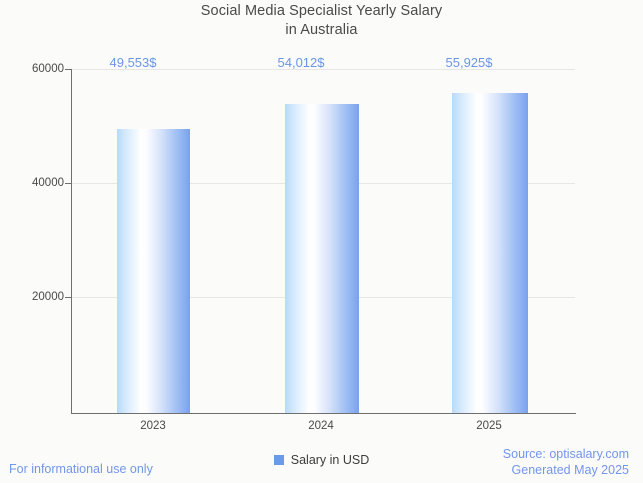 Image resolution: width=643 pixels, height=483 pixels. What do you see at coordinates (71, 241) in the screenshot?
I see `y-axis-line` at bounding box center [71, 241].